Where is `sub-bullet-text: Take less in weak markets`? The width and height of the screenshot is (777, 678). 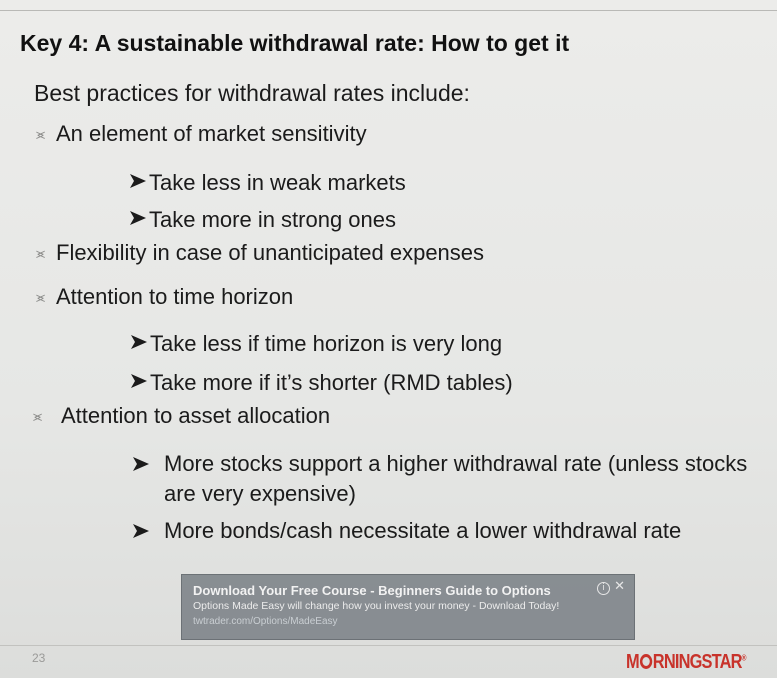
sub-bullet-text: Take less in weak markets is located at coordinates (277, 182).